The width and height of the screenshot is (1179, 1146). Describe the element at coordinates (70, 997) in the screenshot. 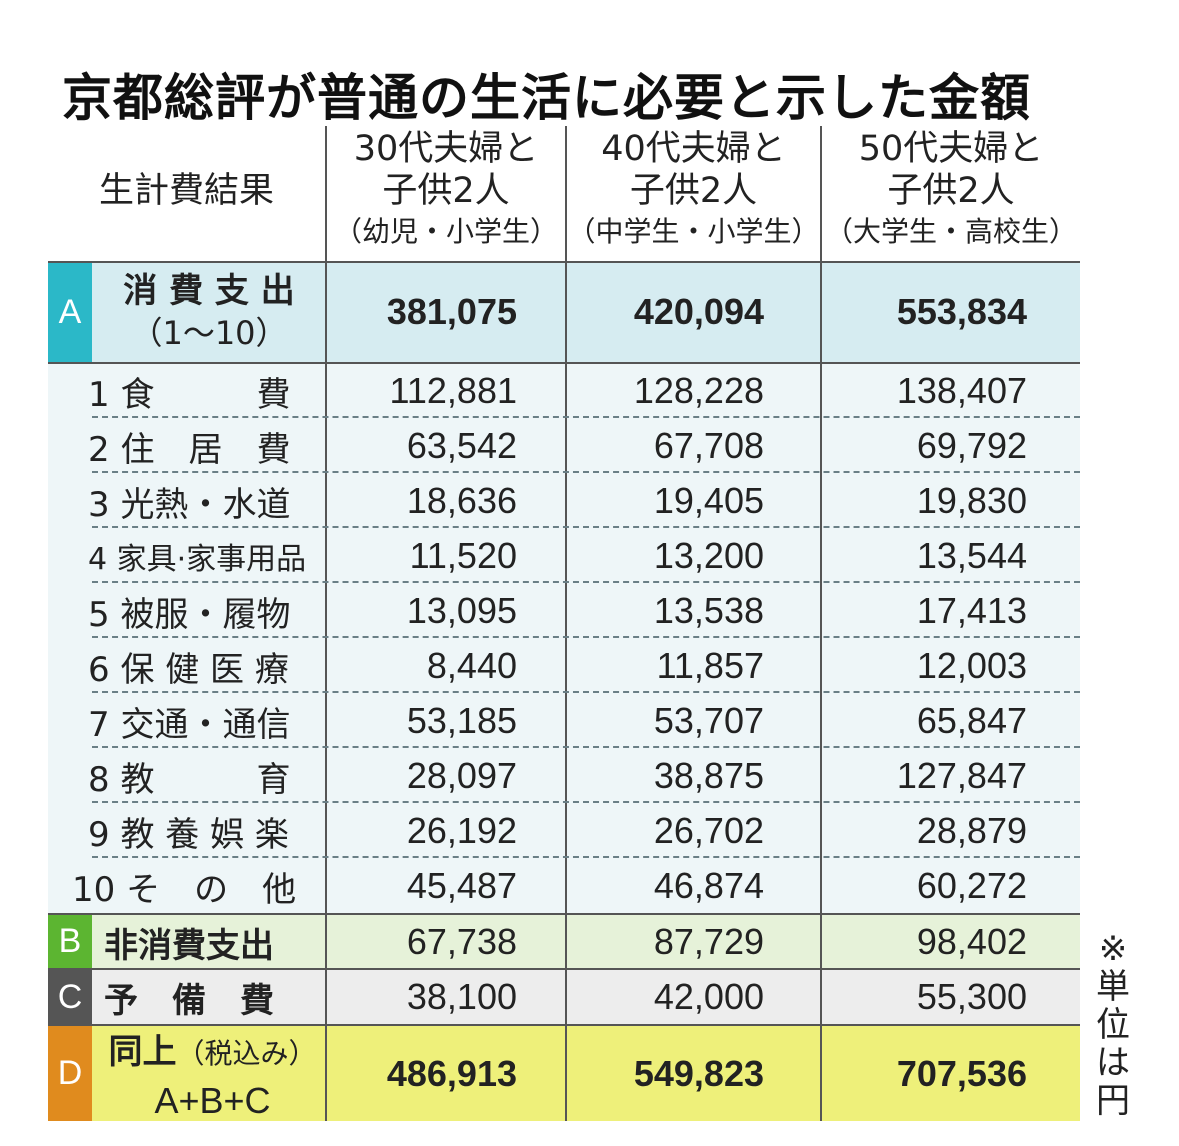

I see `badge-c: C` at that location.